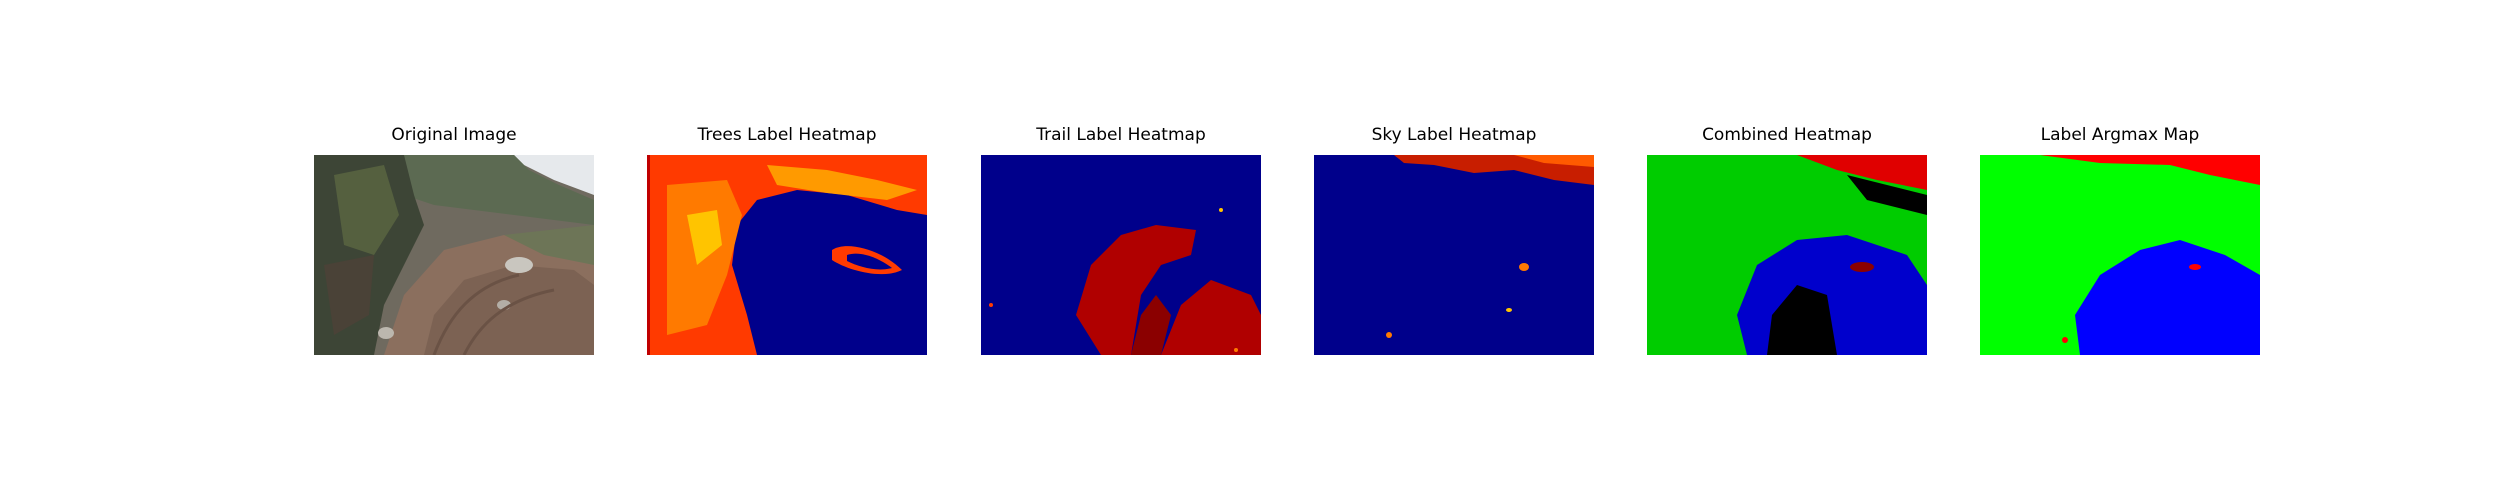 This screenshot has height=500, width=2500. I want to click on sky-label-heatmap, so click(1454, 255).